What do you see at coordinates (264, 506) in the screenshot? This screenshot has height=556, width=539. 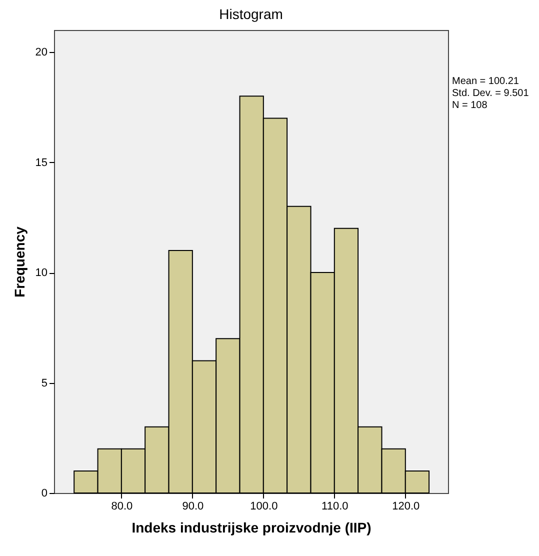 I see `x-tick-label: 100.0` at bounding box center [264, 506].